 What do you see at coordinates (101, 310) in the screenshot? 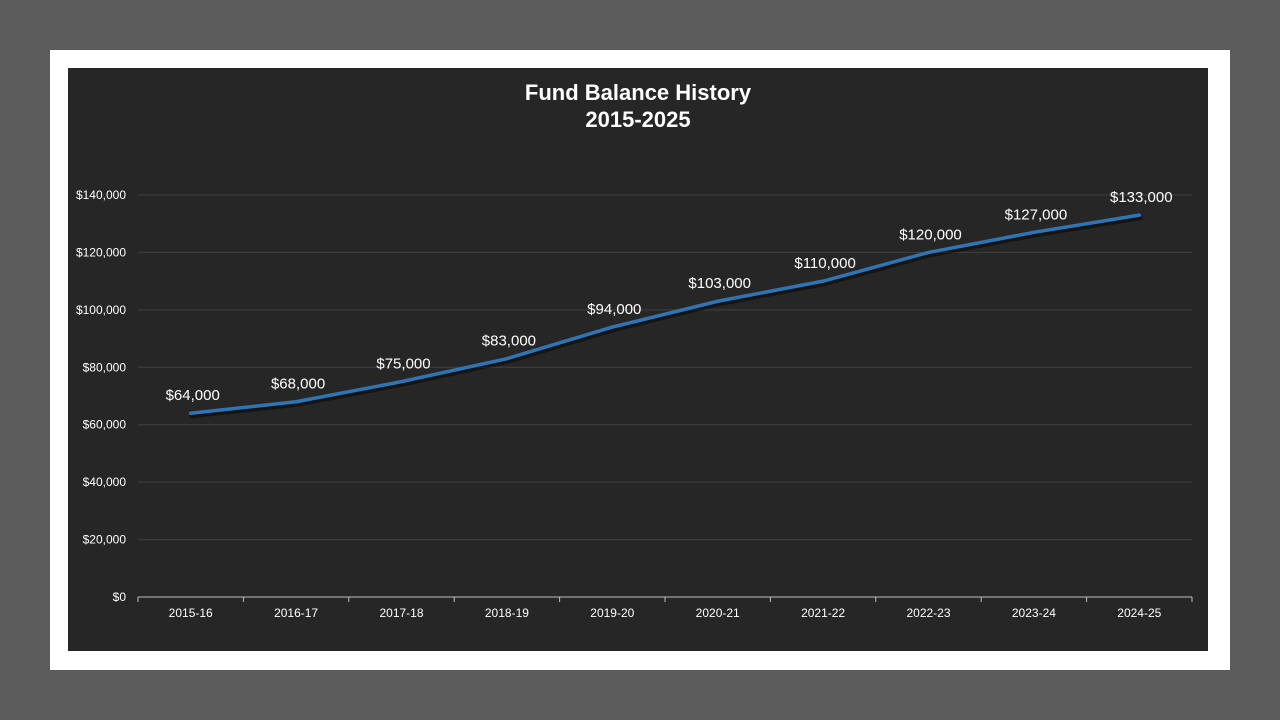
I see `y-tick-label: $100,000` at bounding box center [101, 310].